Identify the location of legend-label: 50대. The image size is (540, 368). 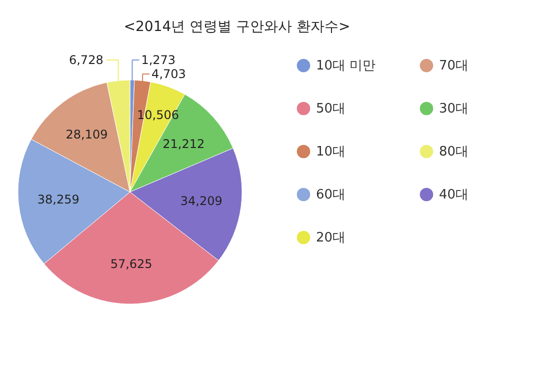
(331, 109).